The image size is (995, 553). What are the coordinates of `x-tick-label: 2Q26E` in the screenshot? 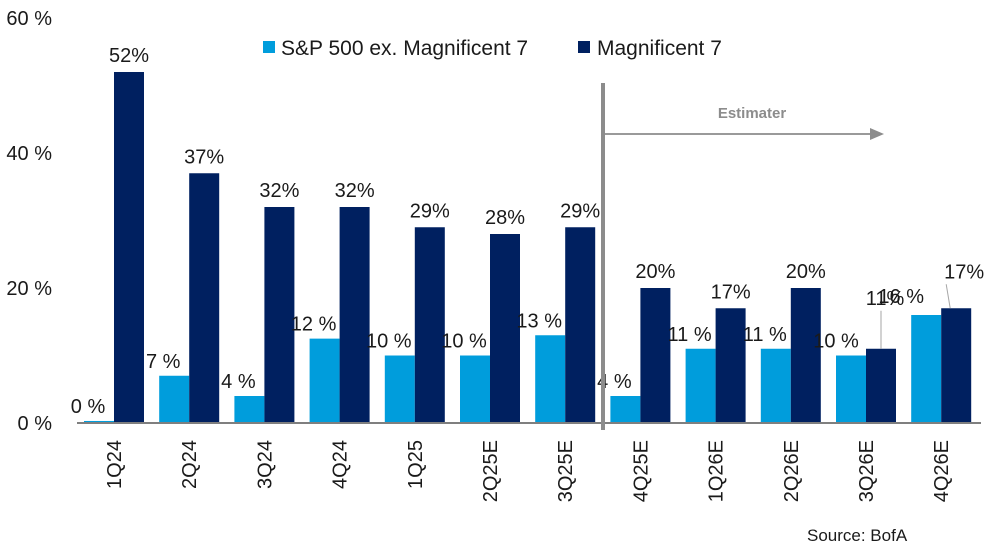 It's located at (792, 471).